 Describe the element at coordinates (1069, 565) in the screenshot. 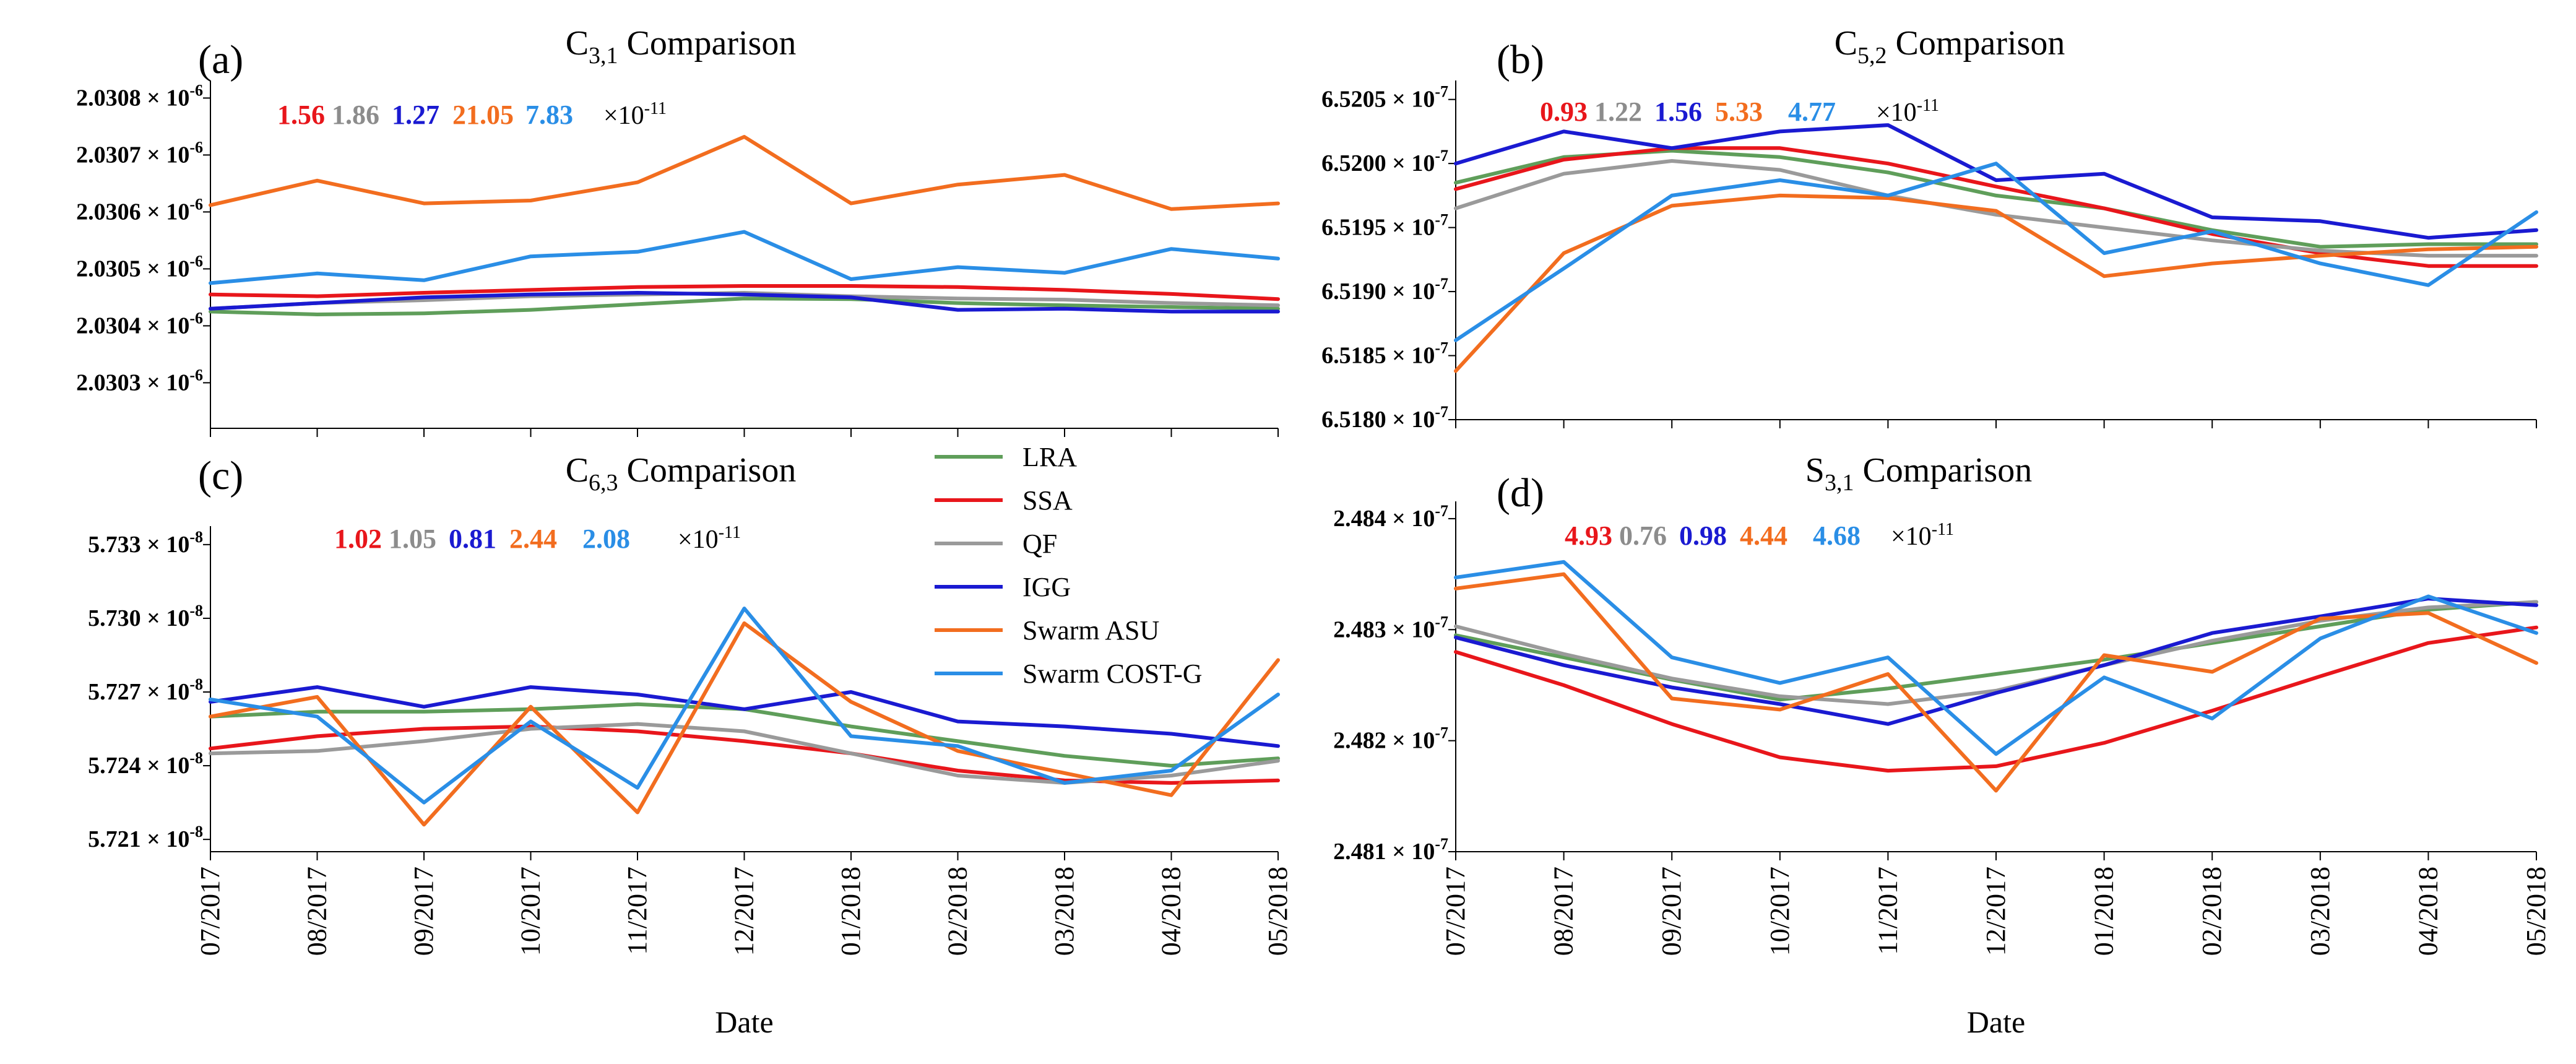

I see `legend: LRA SSA QF IGG Swarm ASU Swarm COST-G` at that location.